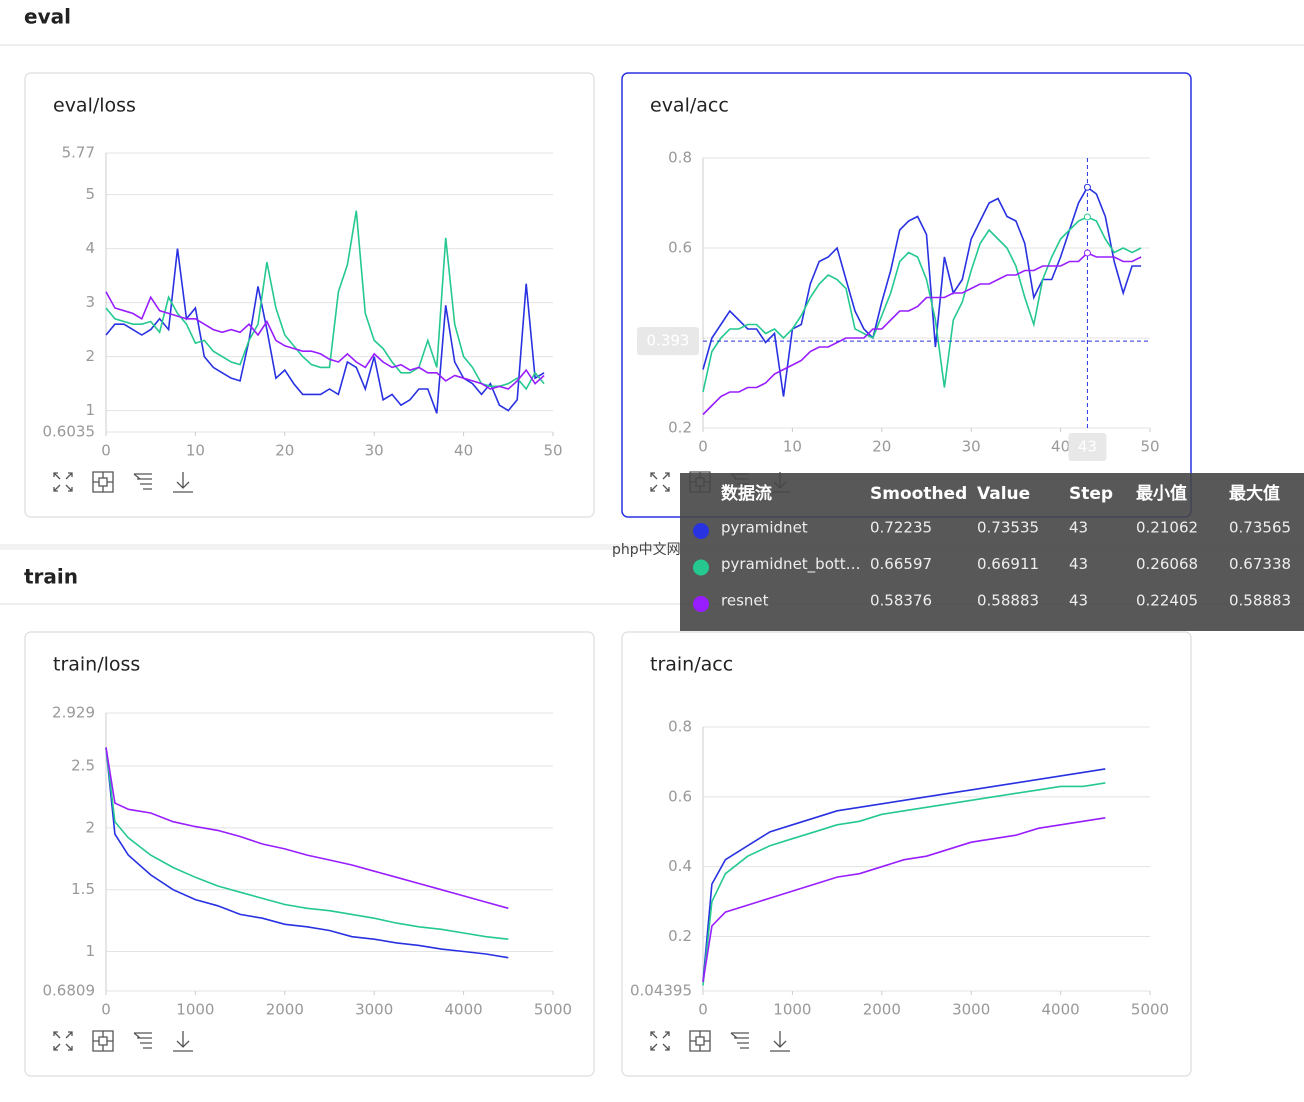  I want to click on tooltip-cell: 0.73535, so click(1008, 528).